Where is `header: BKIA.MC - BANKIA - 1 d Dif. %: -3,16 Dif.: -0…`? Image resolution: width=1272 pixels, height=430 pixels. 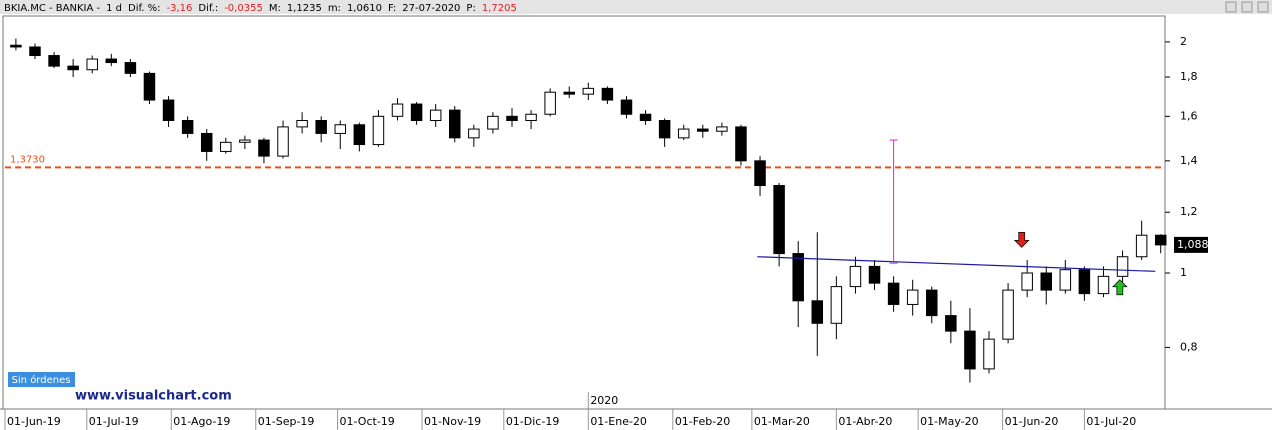 header: BKIA.MC - BANKIA - 1 d Dif. %: -3,16 Dif.: -0… is located at coordinates (260, 8).